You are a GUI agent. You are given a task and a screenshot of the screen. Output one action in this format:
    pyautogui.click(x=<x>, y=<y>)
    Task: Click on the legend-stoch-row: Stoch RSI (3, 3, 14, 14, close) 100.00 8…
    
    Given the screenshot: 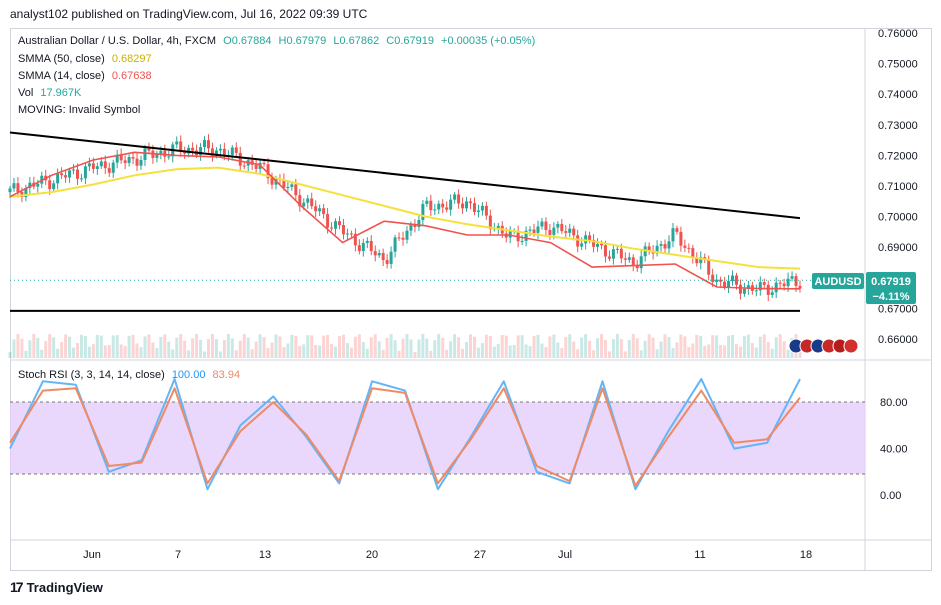 What is the action you would take?
    pyautogui.click(x=131, y=375)
    